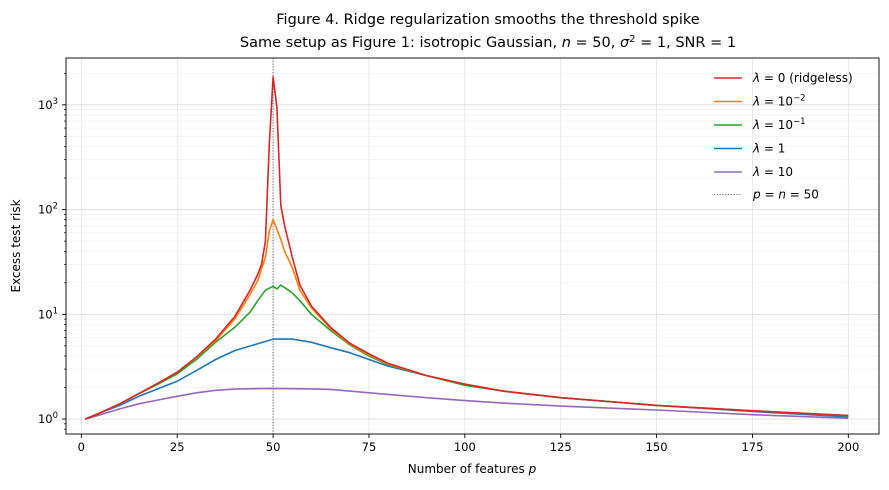  What do you see at coordinates (177, 447) in the screenshot?
I see `x-tick-label: 25` at bounding box center [177, 447].